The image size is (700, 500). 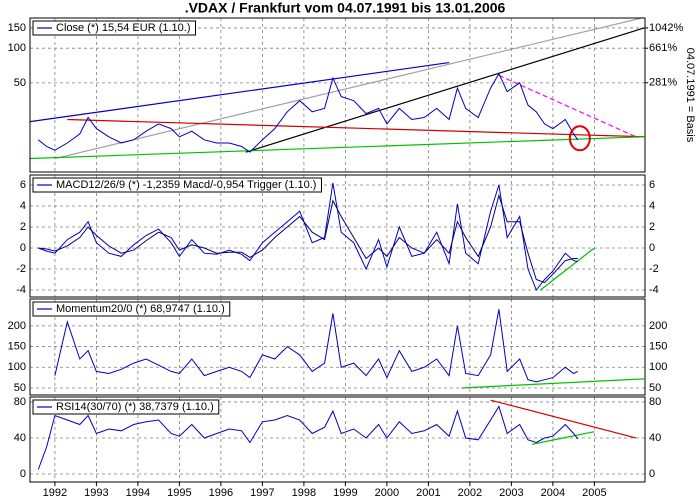 What do you see at coordinates (221, 493) in the screenshot?
I see `x-tick-label: 1996` at bounding box center [221, 493].